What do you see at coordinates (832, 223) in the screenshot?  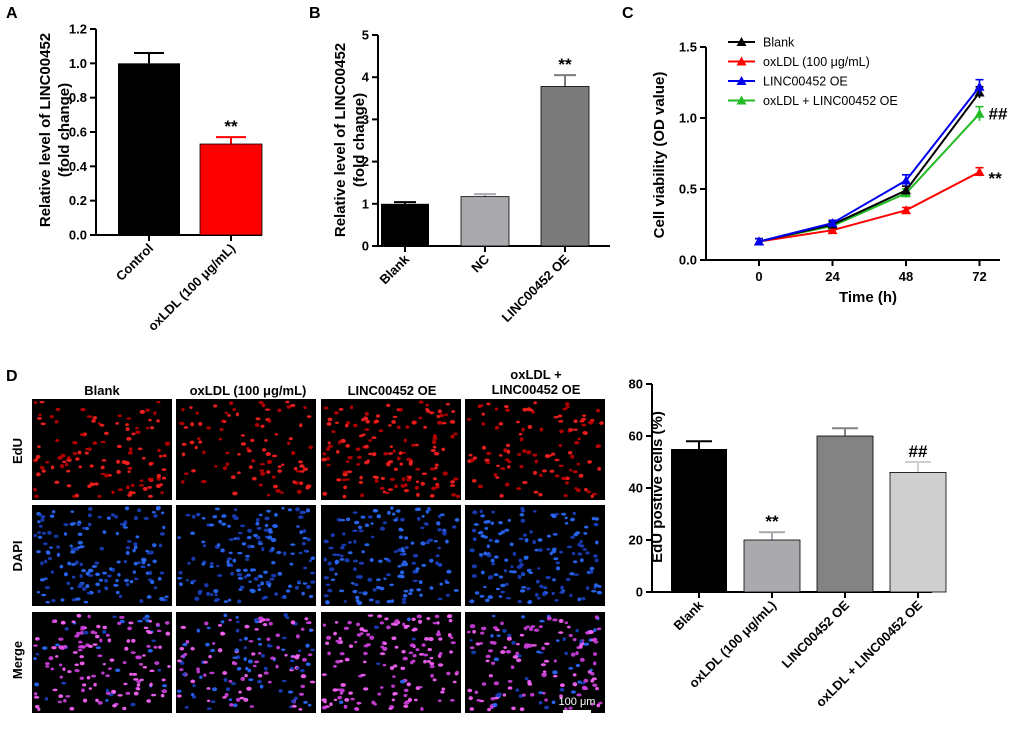 I see `data-point` at bounding box center [832, 223].